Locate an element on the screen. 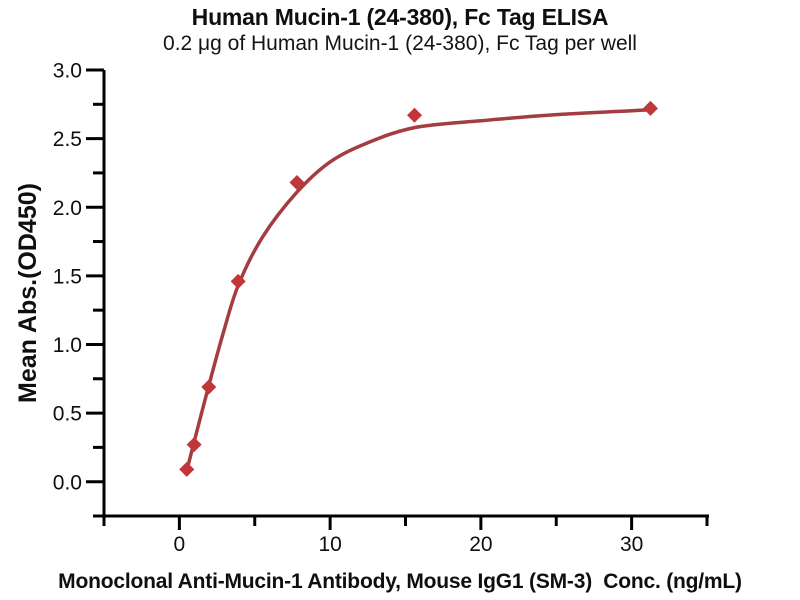 The height and width of the screenshot is (600, 800). x-tick-label: 10 is located at coordinates (329, 544).